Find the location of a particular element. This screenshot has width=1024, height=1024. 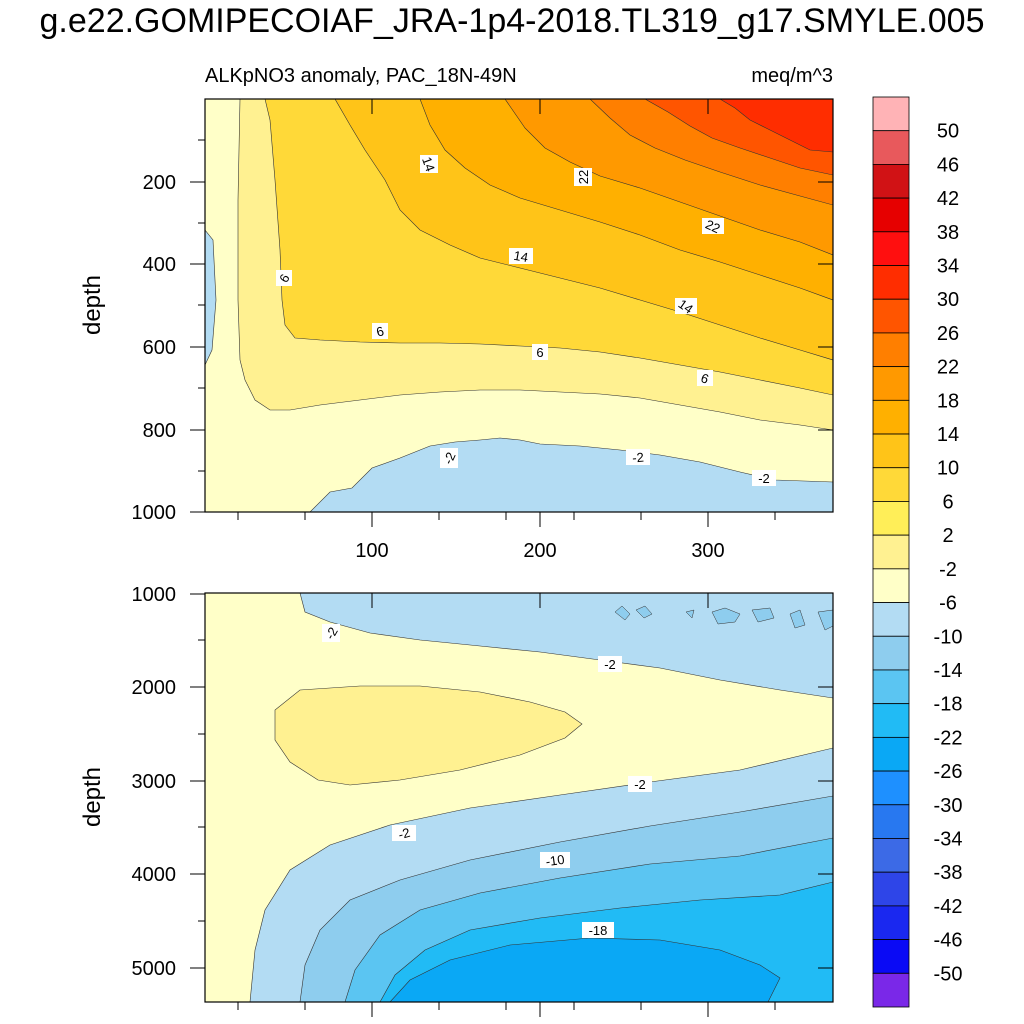

colorbar-level-label: 10 is located at coordinates (948, 469).